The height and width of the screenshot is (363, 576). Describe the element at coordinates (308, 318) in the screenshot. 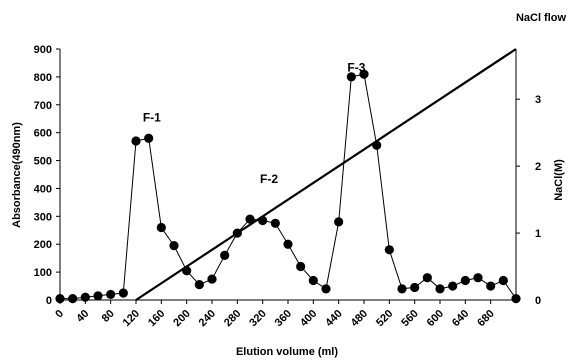

I see `x-tick-label: 400` at that location.